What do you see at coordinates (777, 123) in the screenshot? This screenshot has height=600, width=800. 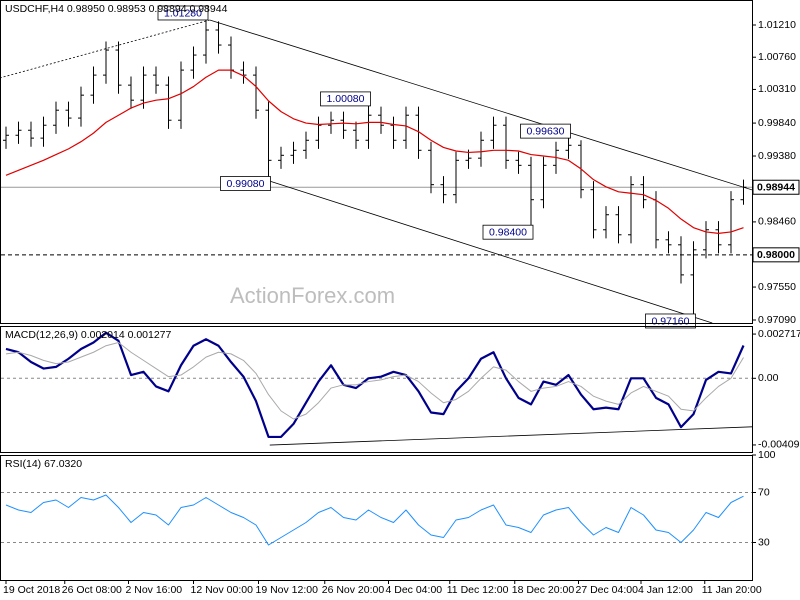 I see `y-tick-label: 0.99840` at bounding box center [777, 123].